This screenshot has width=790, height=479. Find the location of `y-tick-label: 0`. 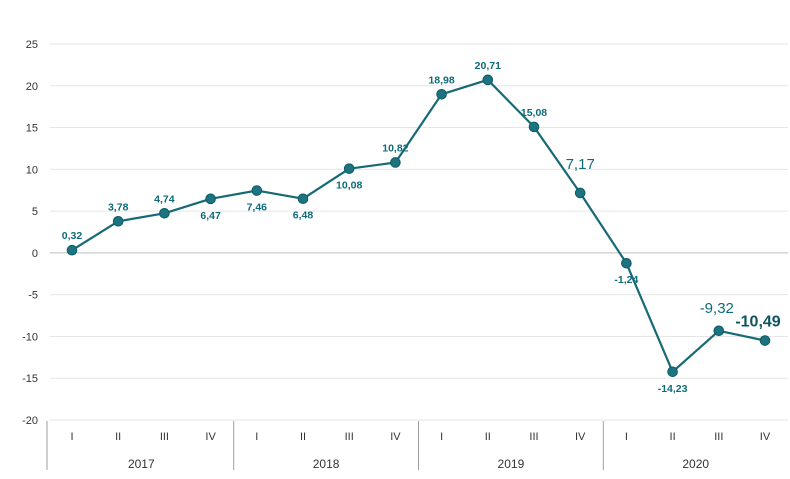

y-tick-label: 0 is located at coordinates (35, 254).